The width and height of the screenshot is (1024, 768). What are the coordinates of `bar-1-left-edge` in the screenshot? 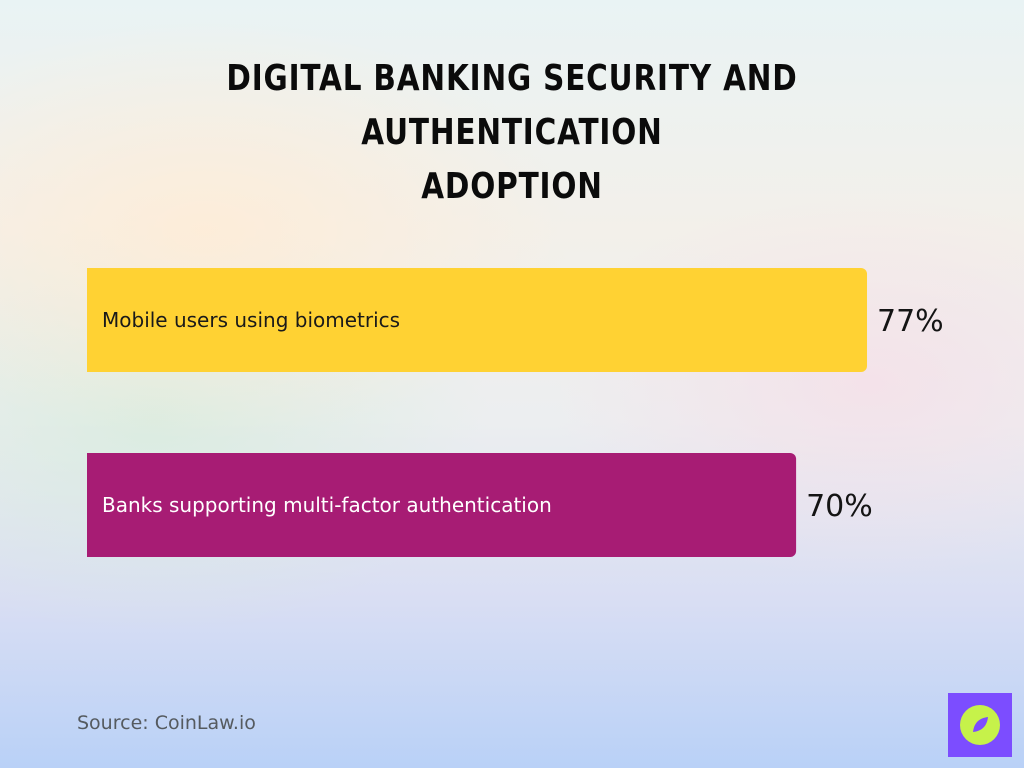 It's located at (93, 320).